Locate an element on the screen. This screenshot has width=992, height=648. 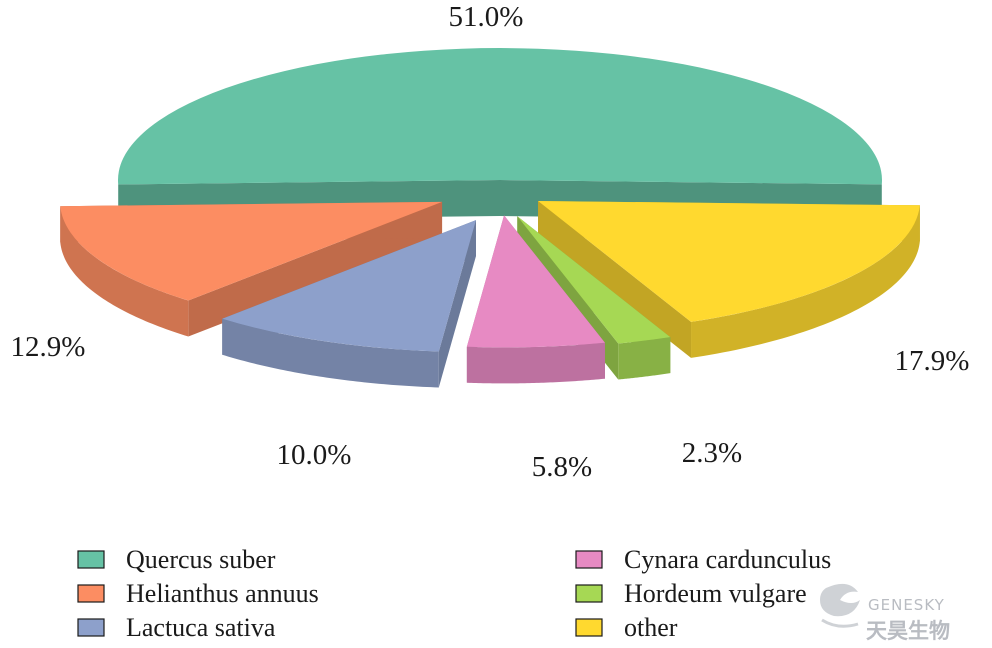
legend-item: Quercus suber is located at coordinates (176, 559).